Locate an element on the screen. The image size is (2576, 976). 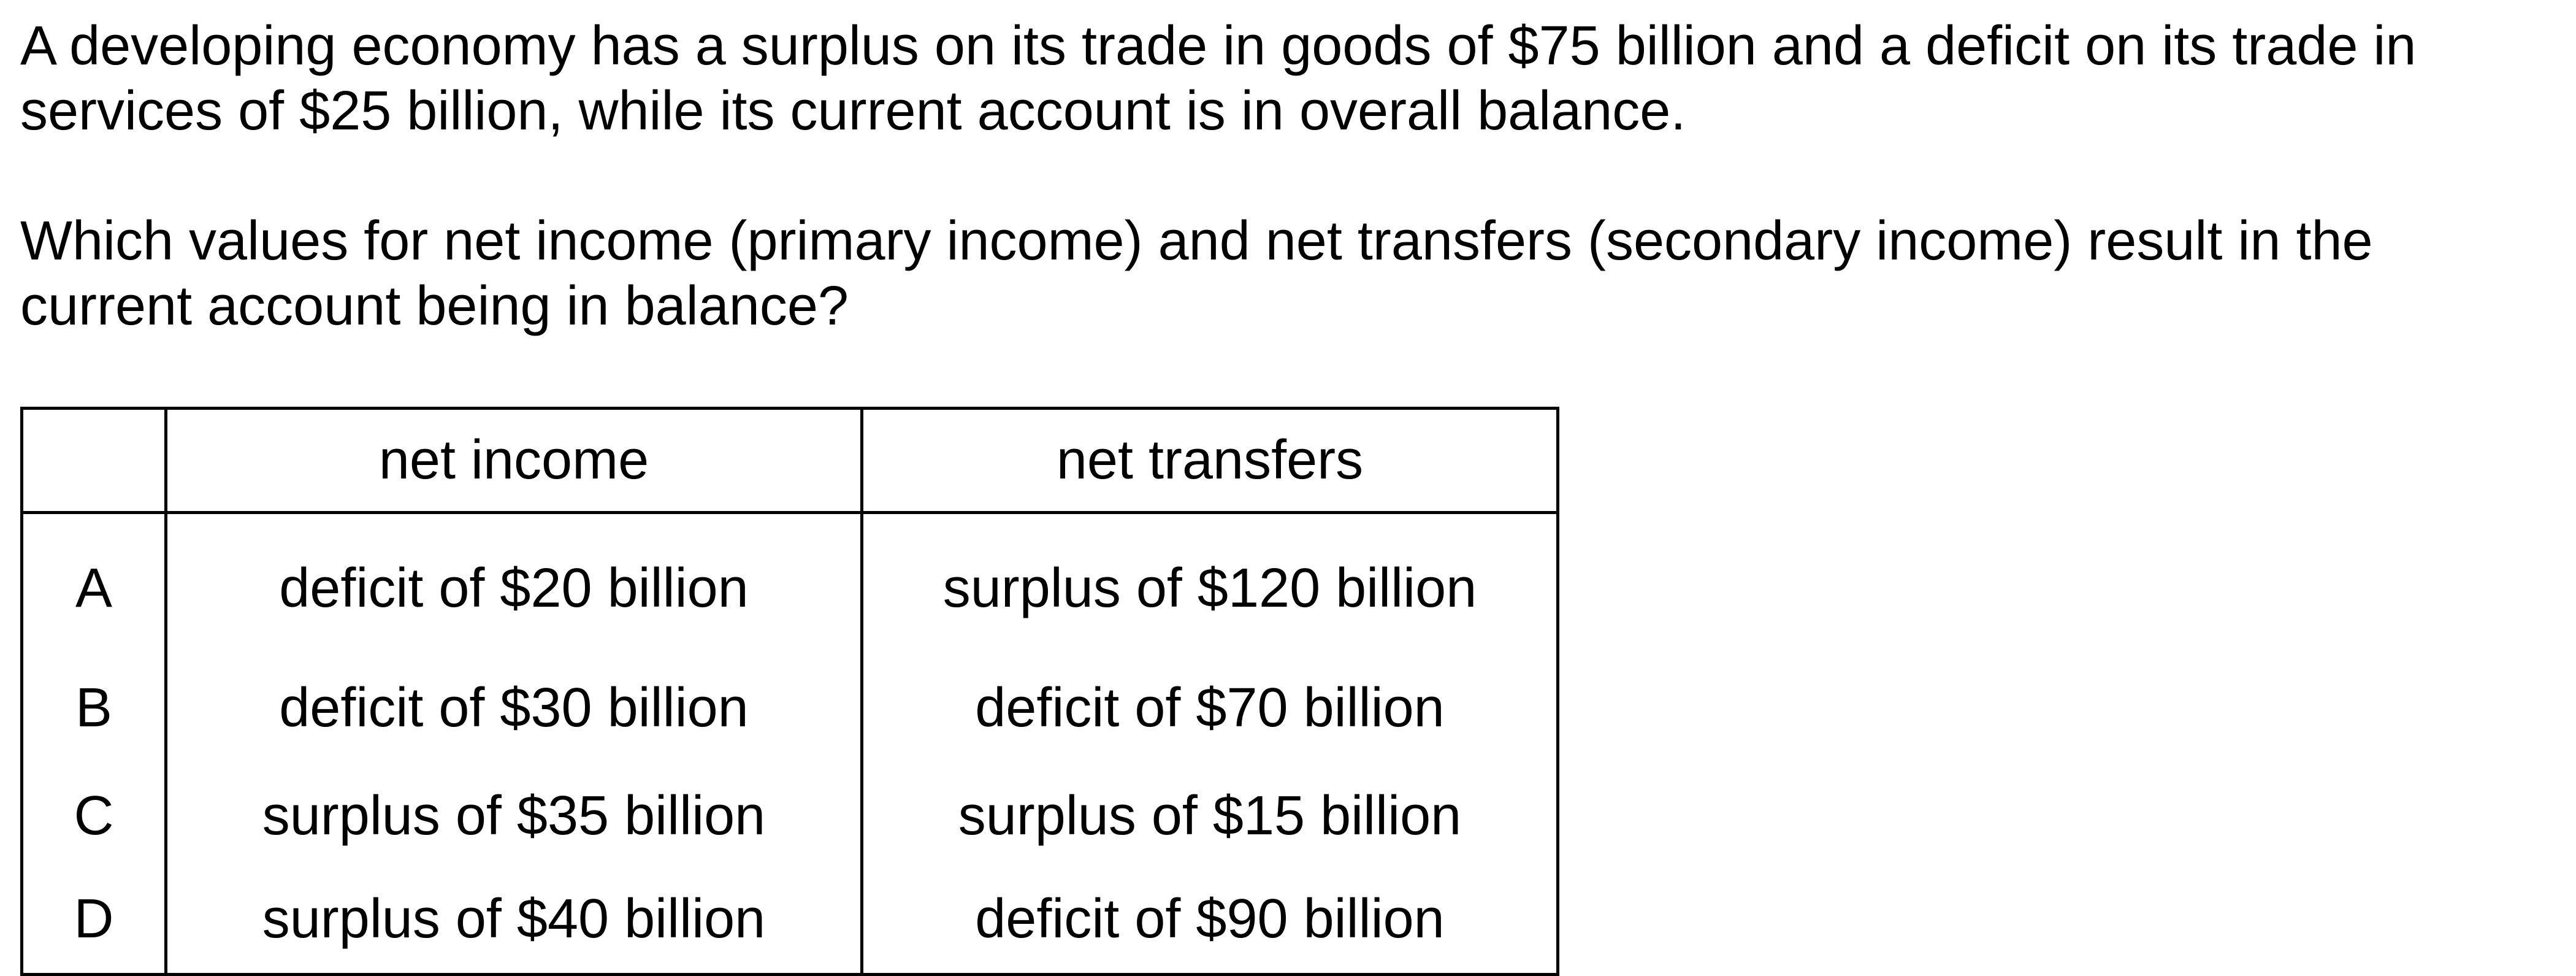
net-income-cell: deficit of $30 billion is located at coordinates (513, 708).